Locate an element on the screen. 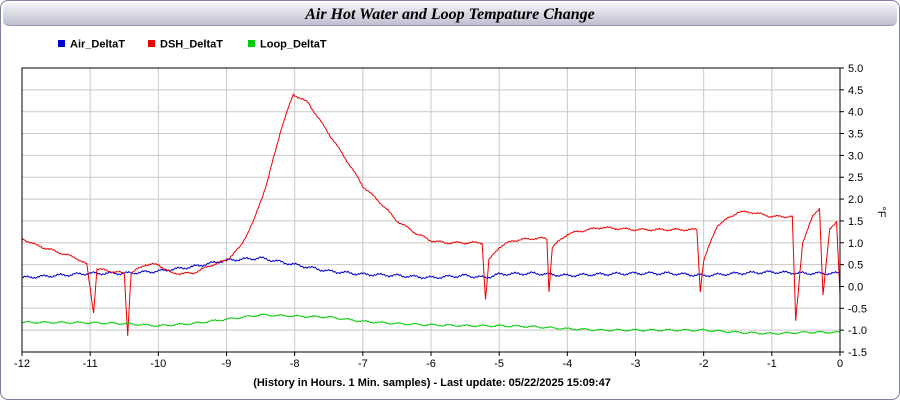 The height and width of the screenshot is (400, 900). y-tick-label: 4.5 is located at coordinates (855, 91).